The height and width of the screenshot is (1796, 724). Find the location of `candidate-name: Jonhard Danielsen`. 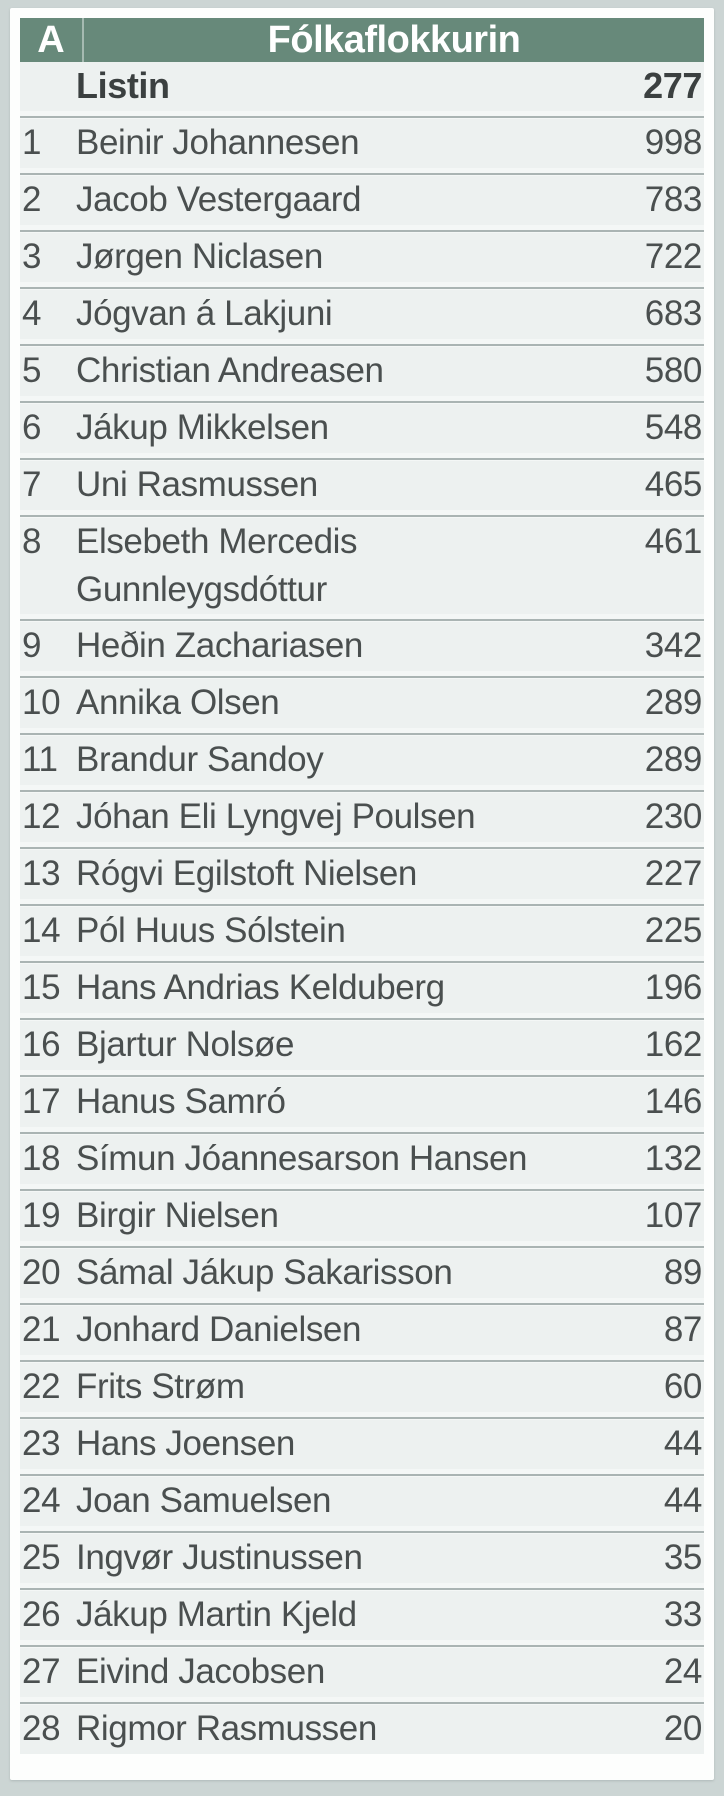

candidate-name: Jonhard Danielsen is located at coordinates (219, 1329).